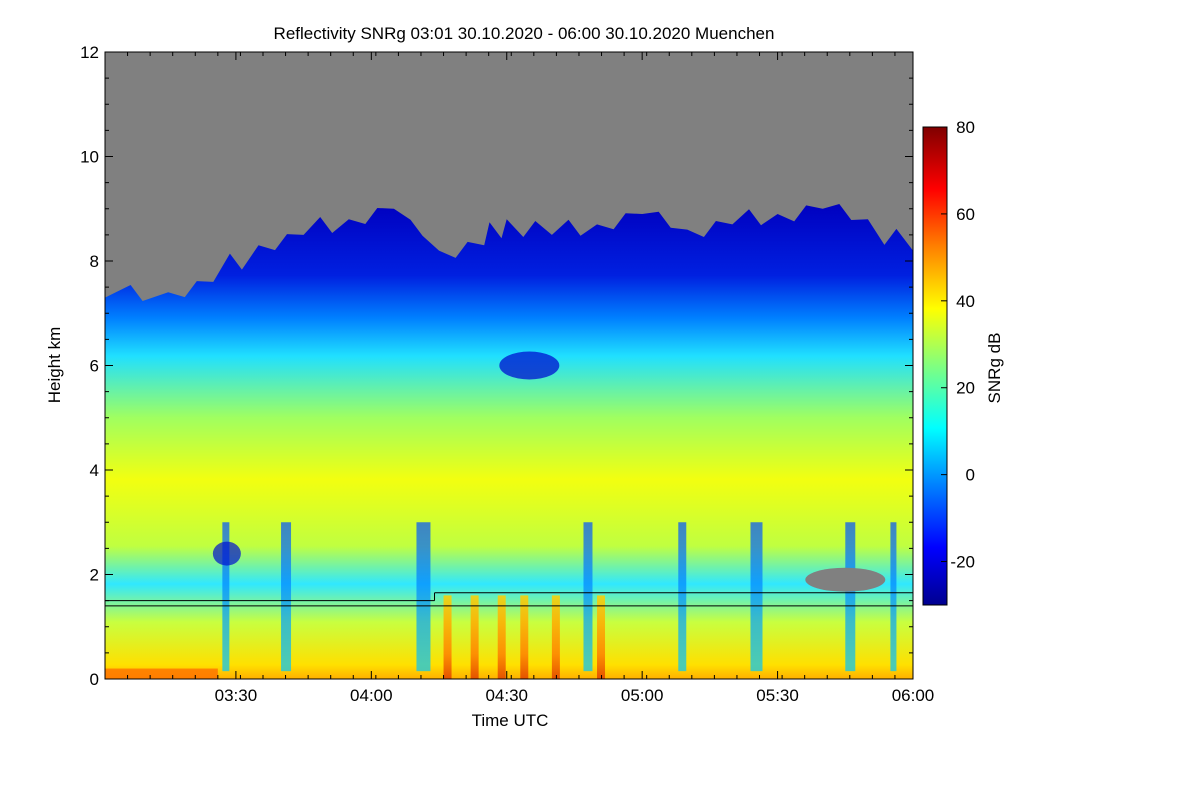 The width and height of the screenshot is (1200, 800). I want to click on no-data-gap, so click(845, 579).